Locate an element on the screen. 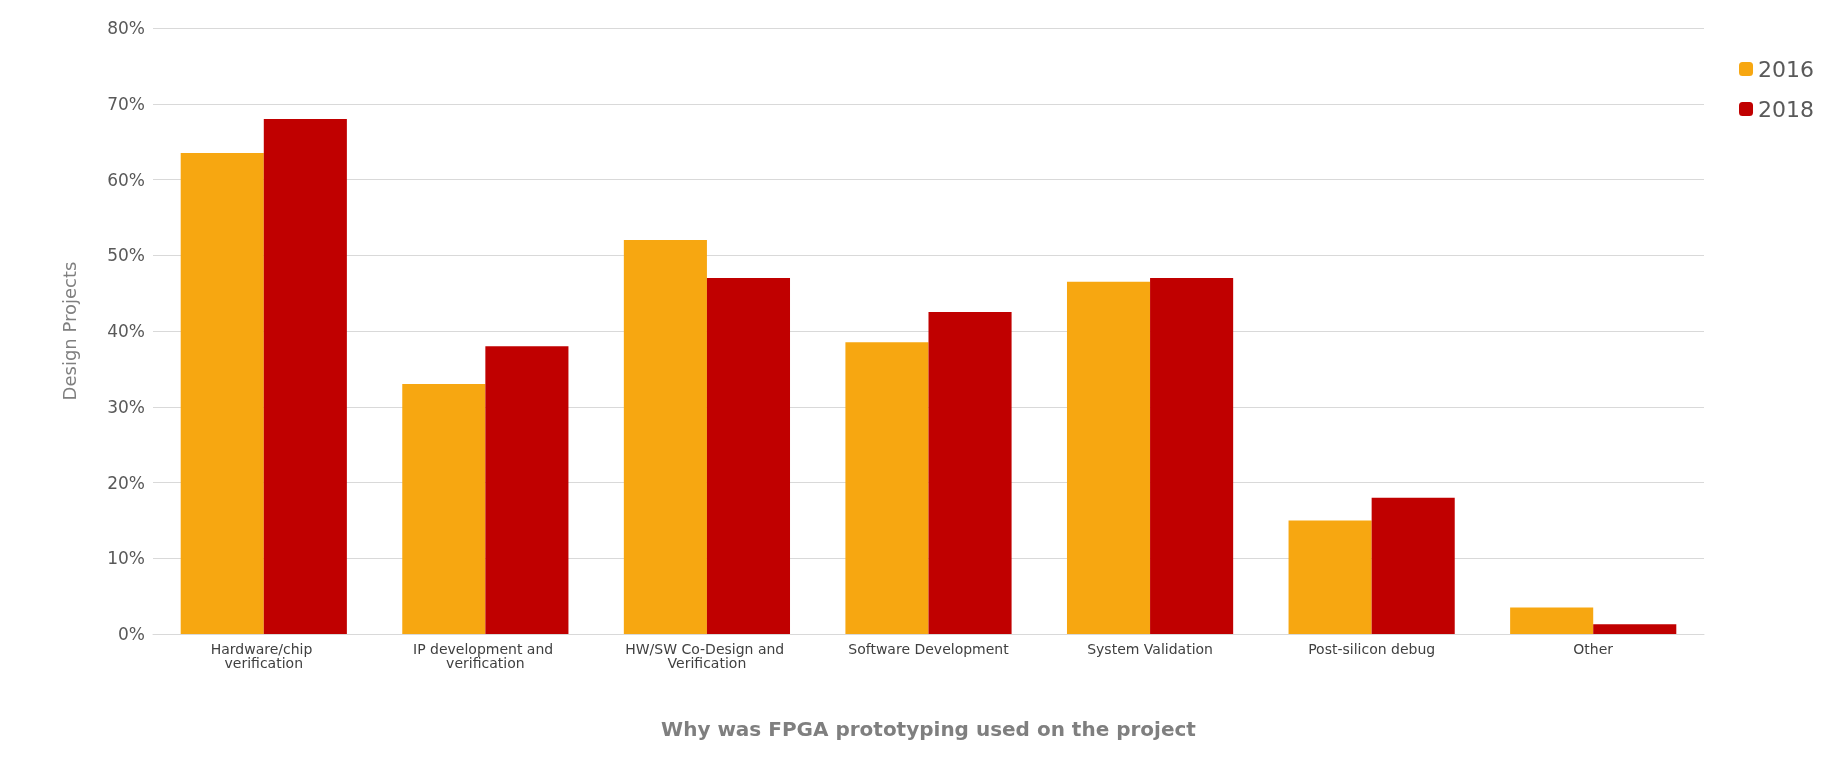 The image size is (1837, 782). y-tick-label: 0% is located at coordinates (131, 634).